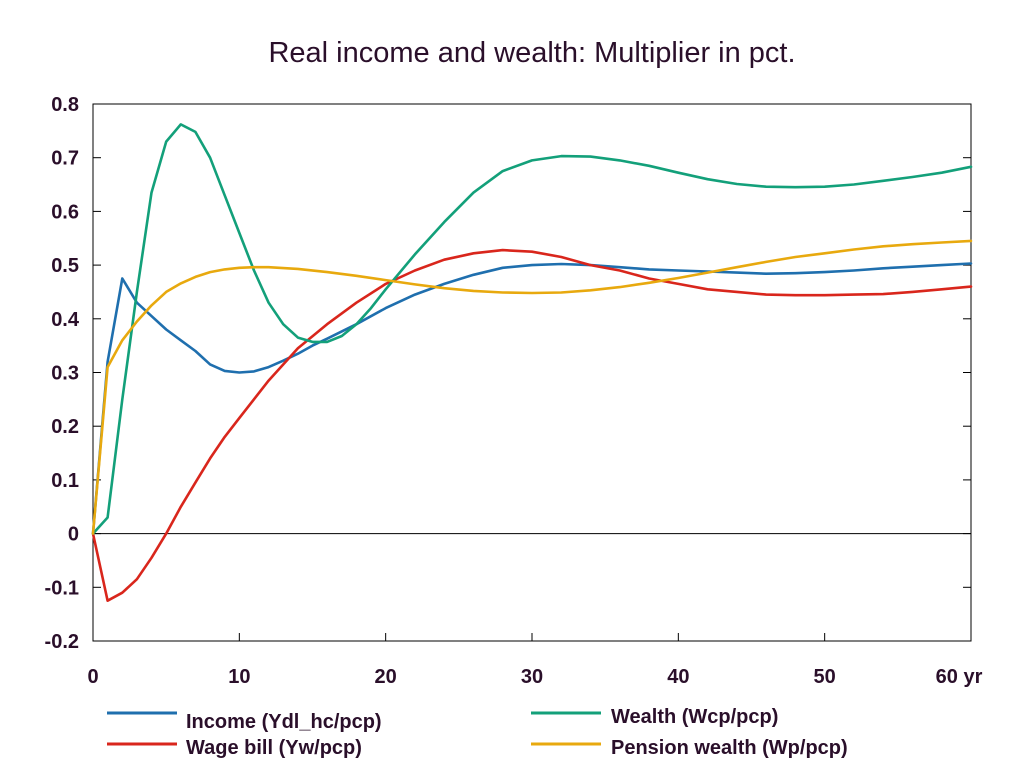 This screenshot has height=778, width=1024. I want to click on x-tick-label: 50, so click(825, 677).